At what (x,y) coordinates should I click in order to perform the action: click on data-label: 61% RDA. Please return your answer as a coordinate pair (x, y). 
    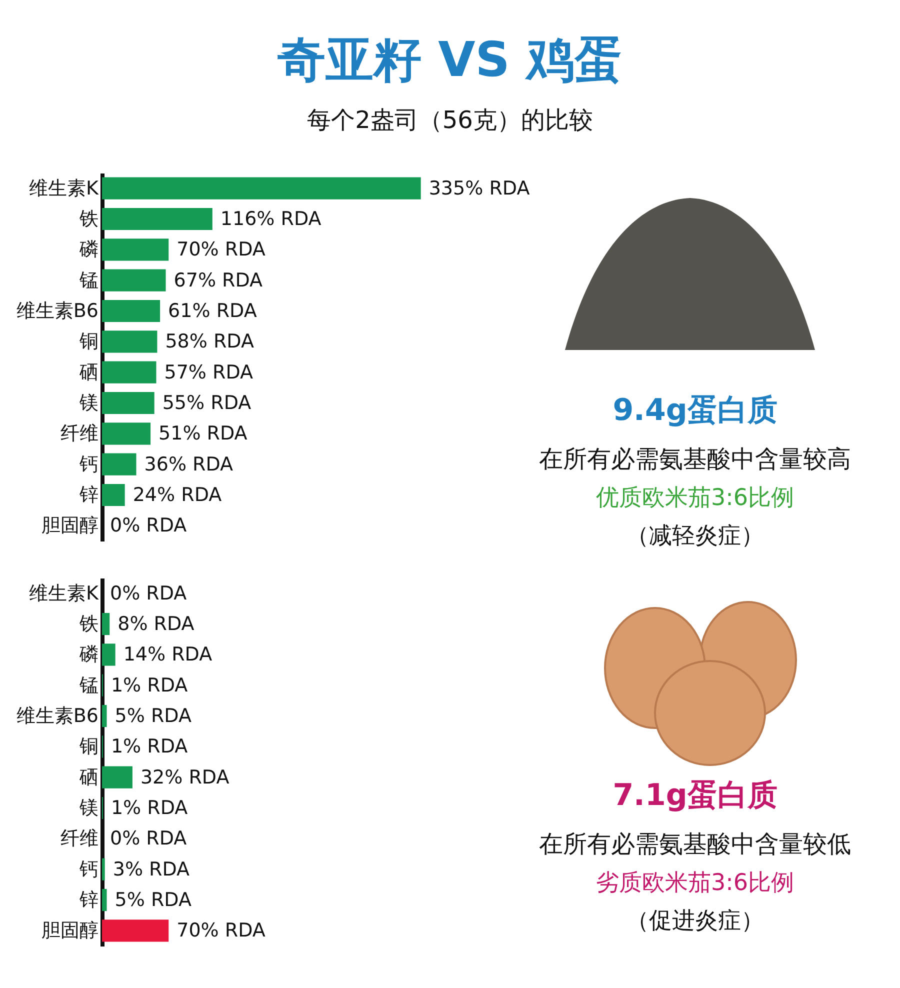
    Looking at the image, I should click on (212, 311).